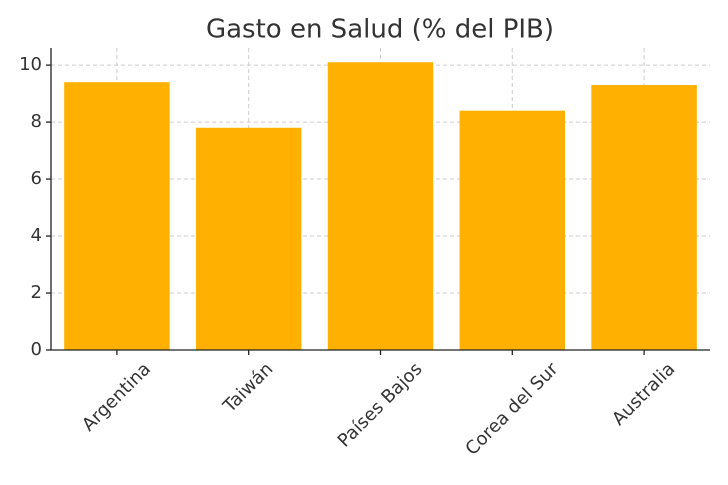 The image size is (728, 485). I want to click on x-tick-label: Taiwán, so click(248, 388).